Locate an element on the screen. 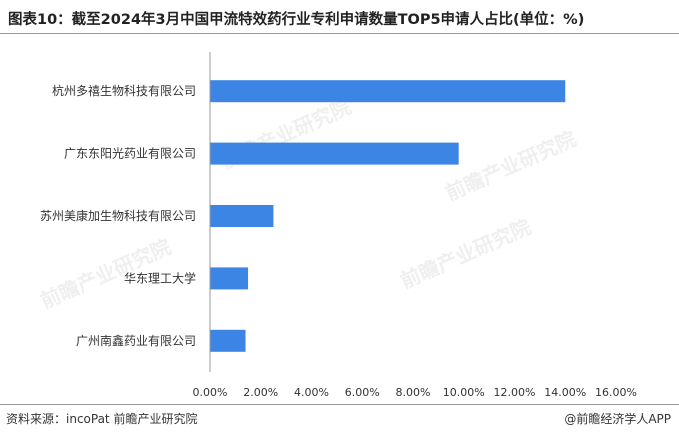 The height and width of the screenshot is (440, 679). x-tick-label-1: 0.00% is located at coordinates (210, 392).